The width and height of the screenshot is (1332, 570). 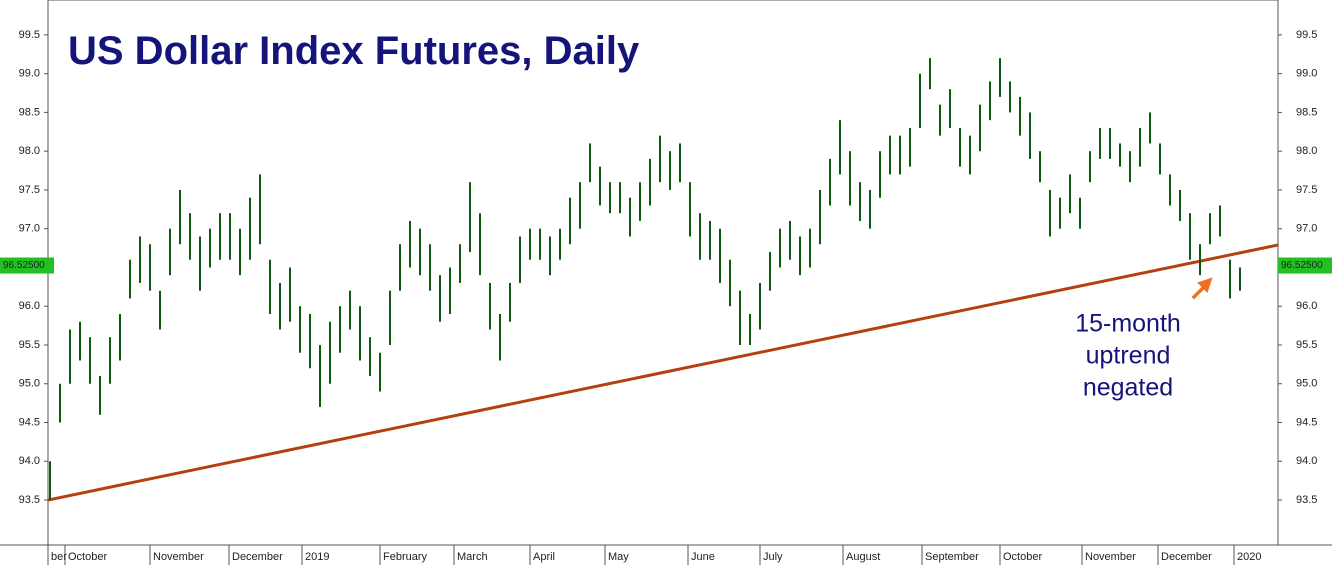 I want to click on annotation: uptrend, so click(x=1128, y=356).